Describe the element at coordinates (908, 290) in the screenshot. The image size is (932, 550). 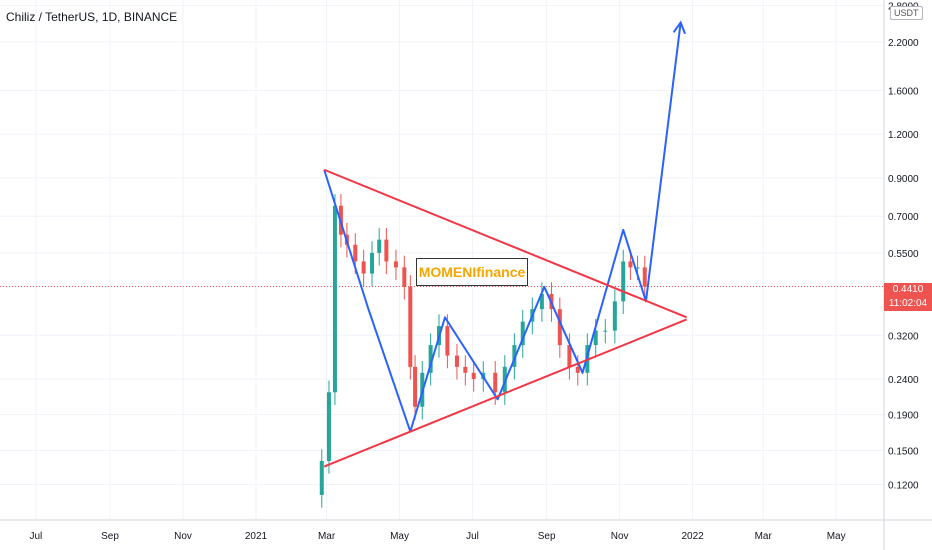
I see `last-price-label: 0.4410` at that location.